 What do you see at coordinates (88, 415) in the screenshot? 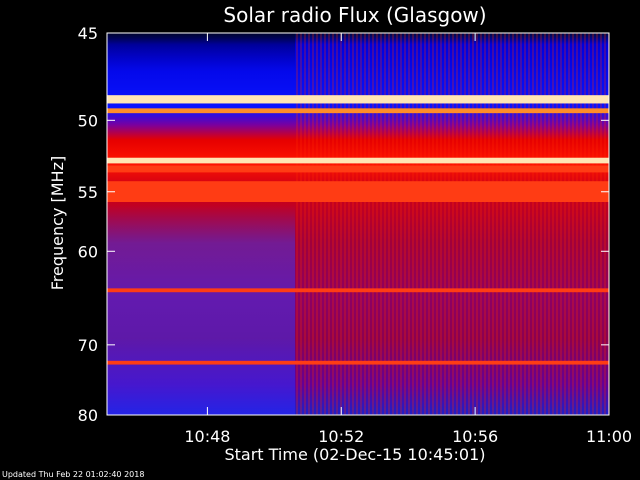
I see `y-tick-label: 80` at bounding box center [88, 415].